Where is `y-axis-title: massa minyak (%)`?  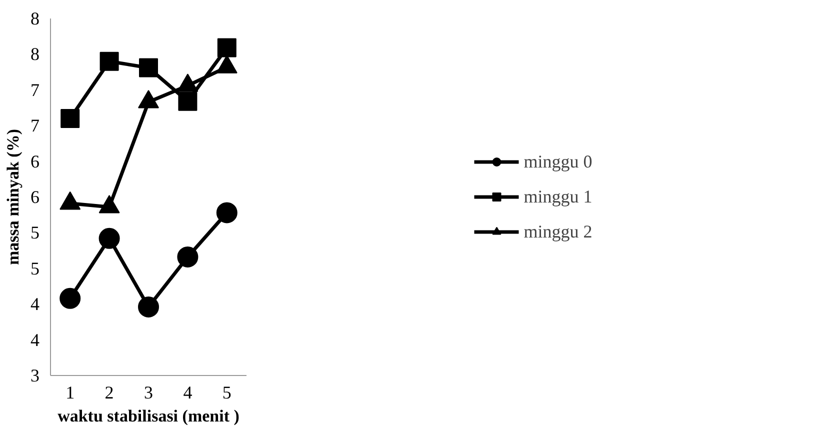
y-axis-title: massa minyak (%) is located at coordinates (13, 197).